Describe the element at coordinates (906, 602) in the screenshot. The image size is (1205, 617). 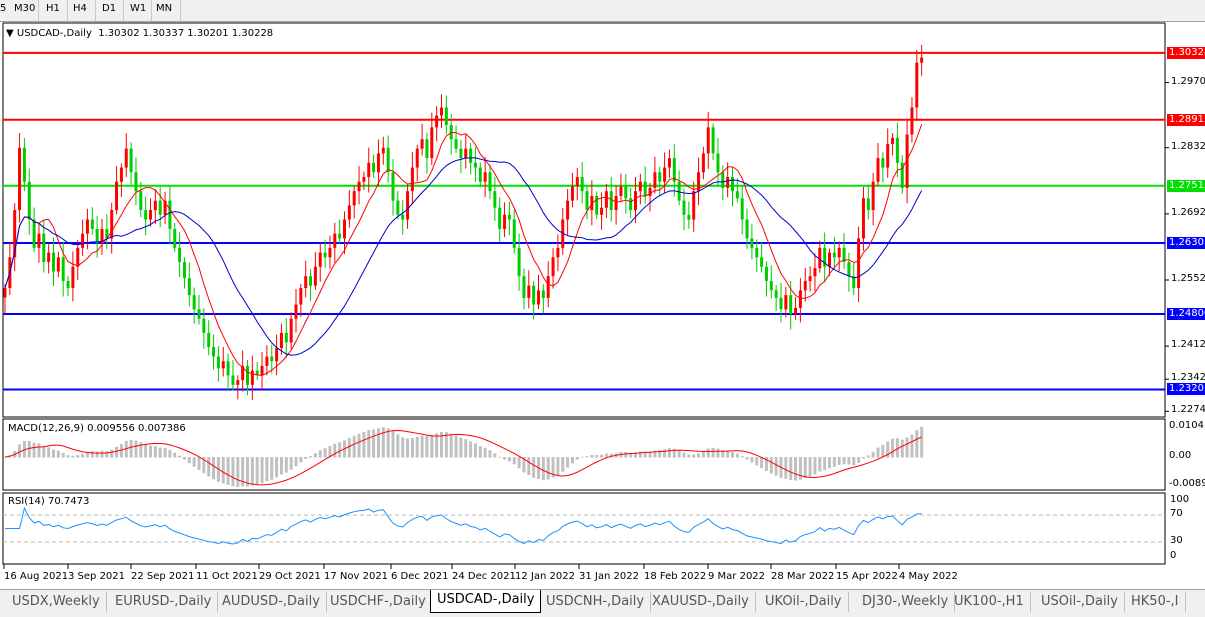
I see `chart-tab: DJ30-,Weekly` at that location.